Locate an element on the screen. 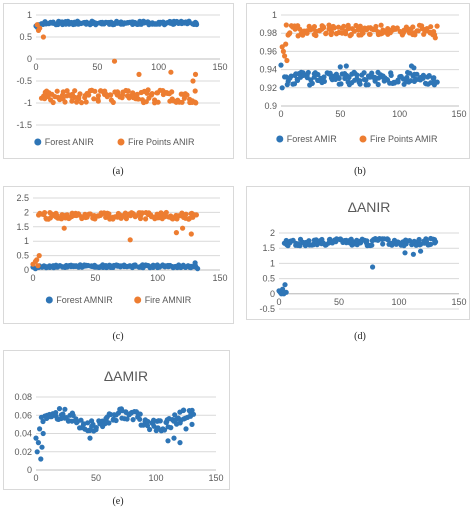 The height and width of the screenshot is (511, 474). legend-label: Forest AMIR is located at coordinates (312, 139).